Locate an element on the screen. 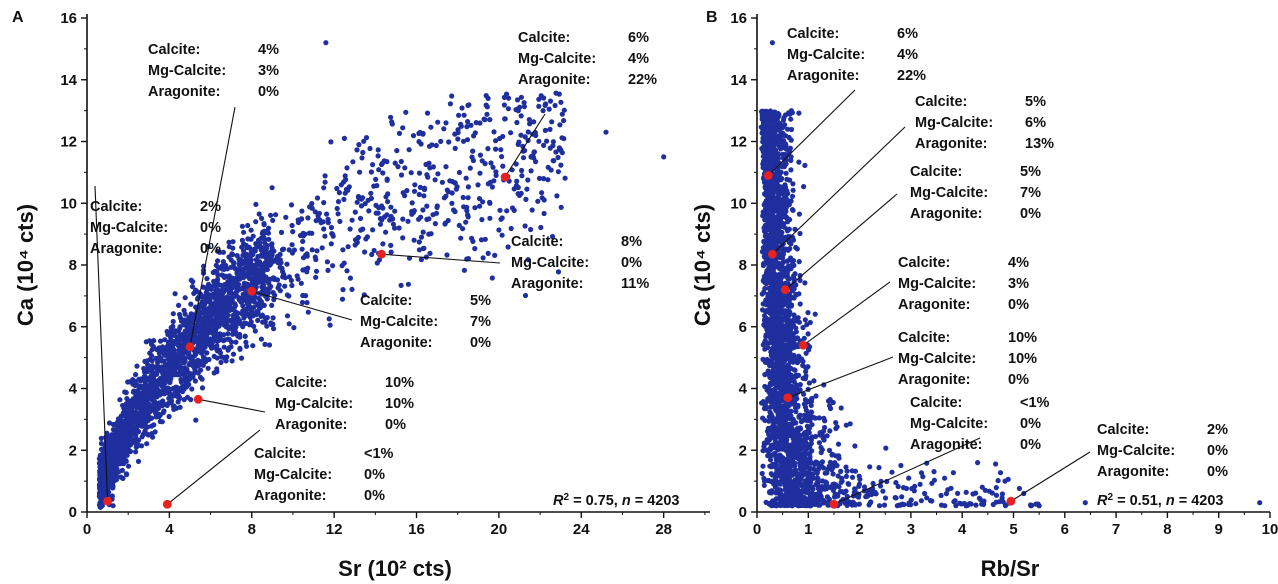  x-tick-label: 4 is located at coordinates (169, 529).